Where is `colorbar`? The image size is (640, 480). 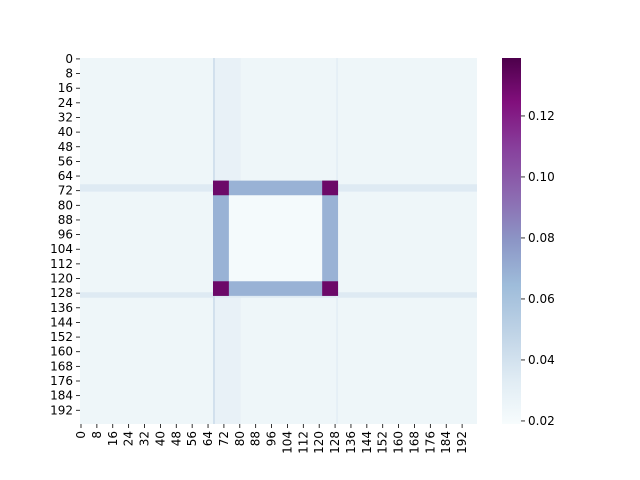
colorbar is located at coordinates (511, 241).